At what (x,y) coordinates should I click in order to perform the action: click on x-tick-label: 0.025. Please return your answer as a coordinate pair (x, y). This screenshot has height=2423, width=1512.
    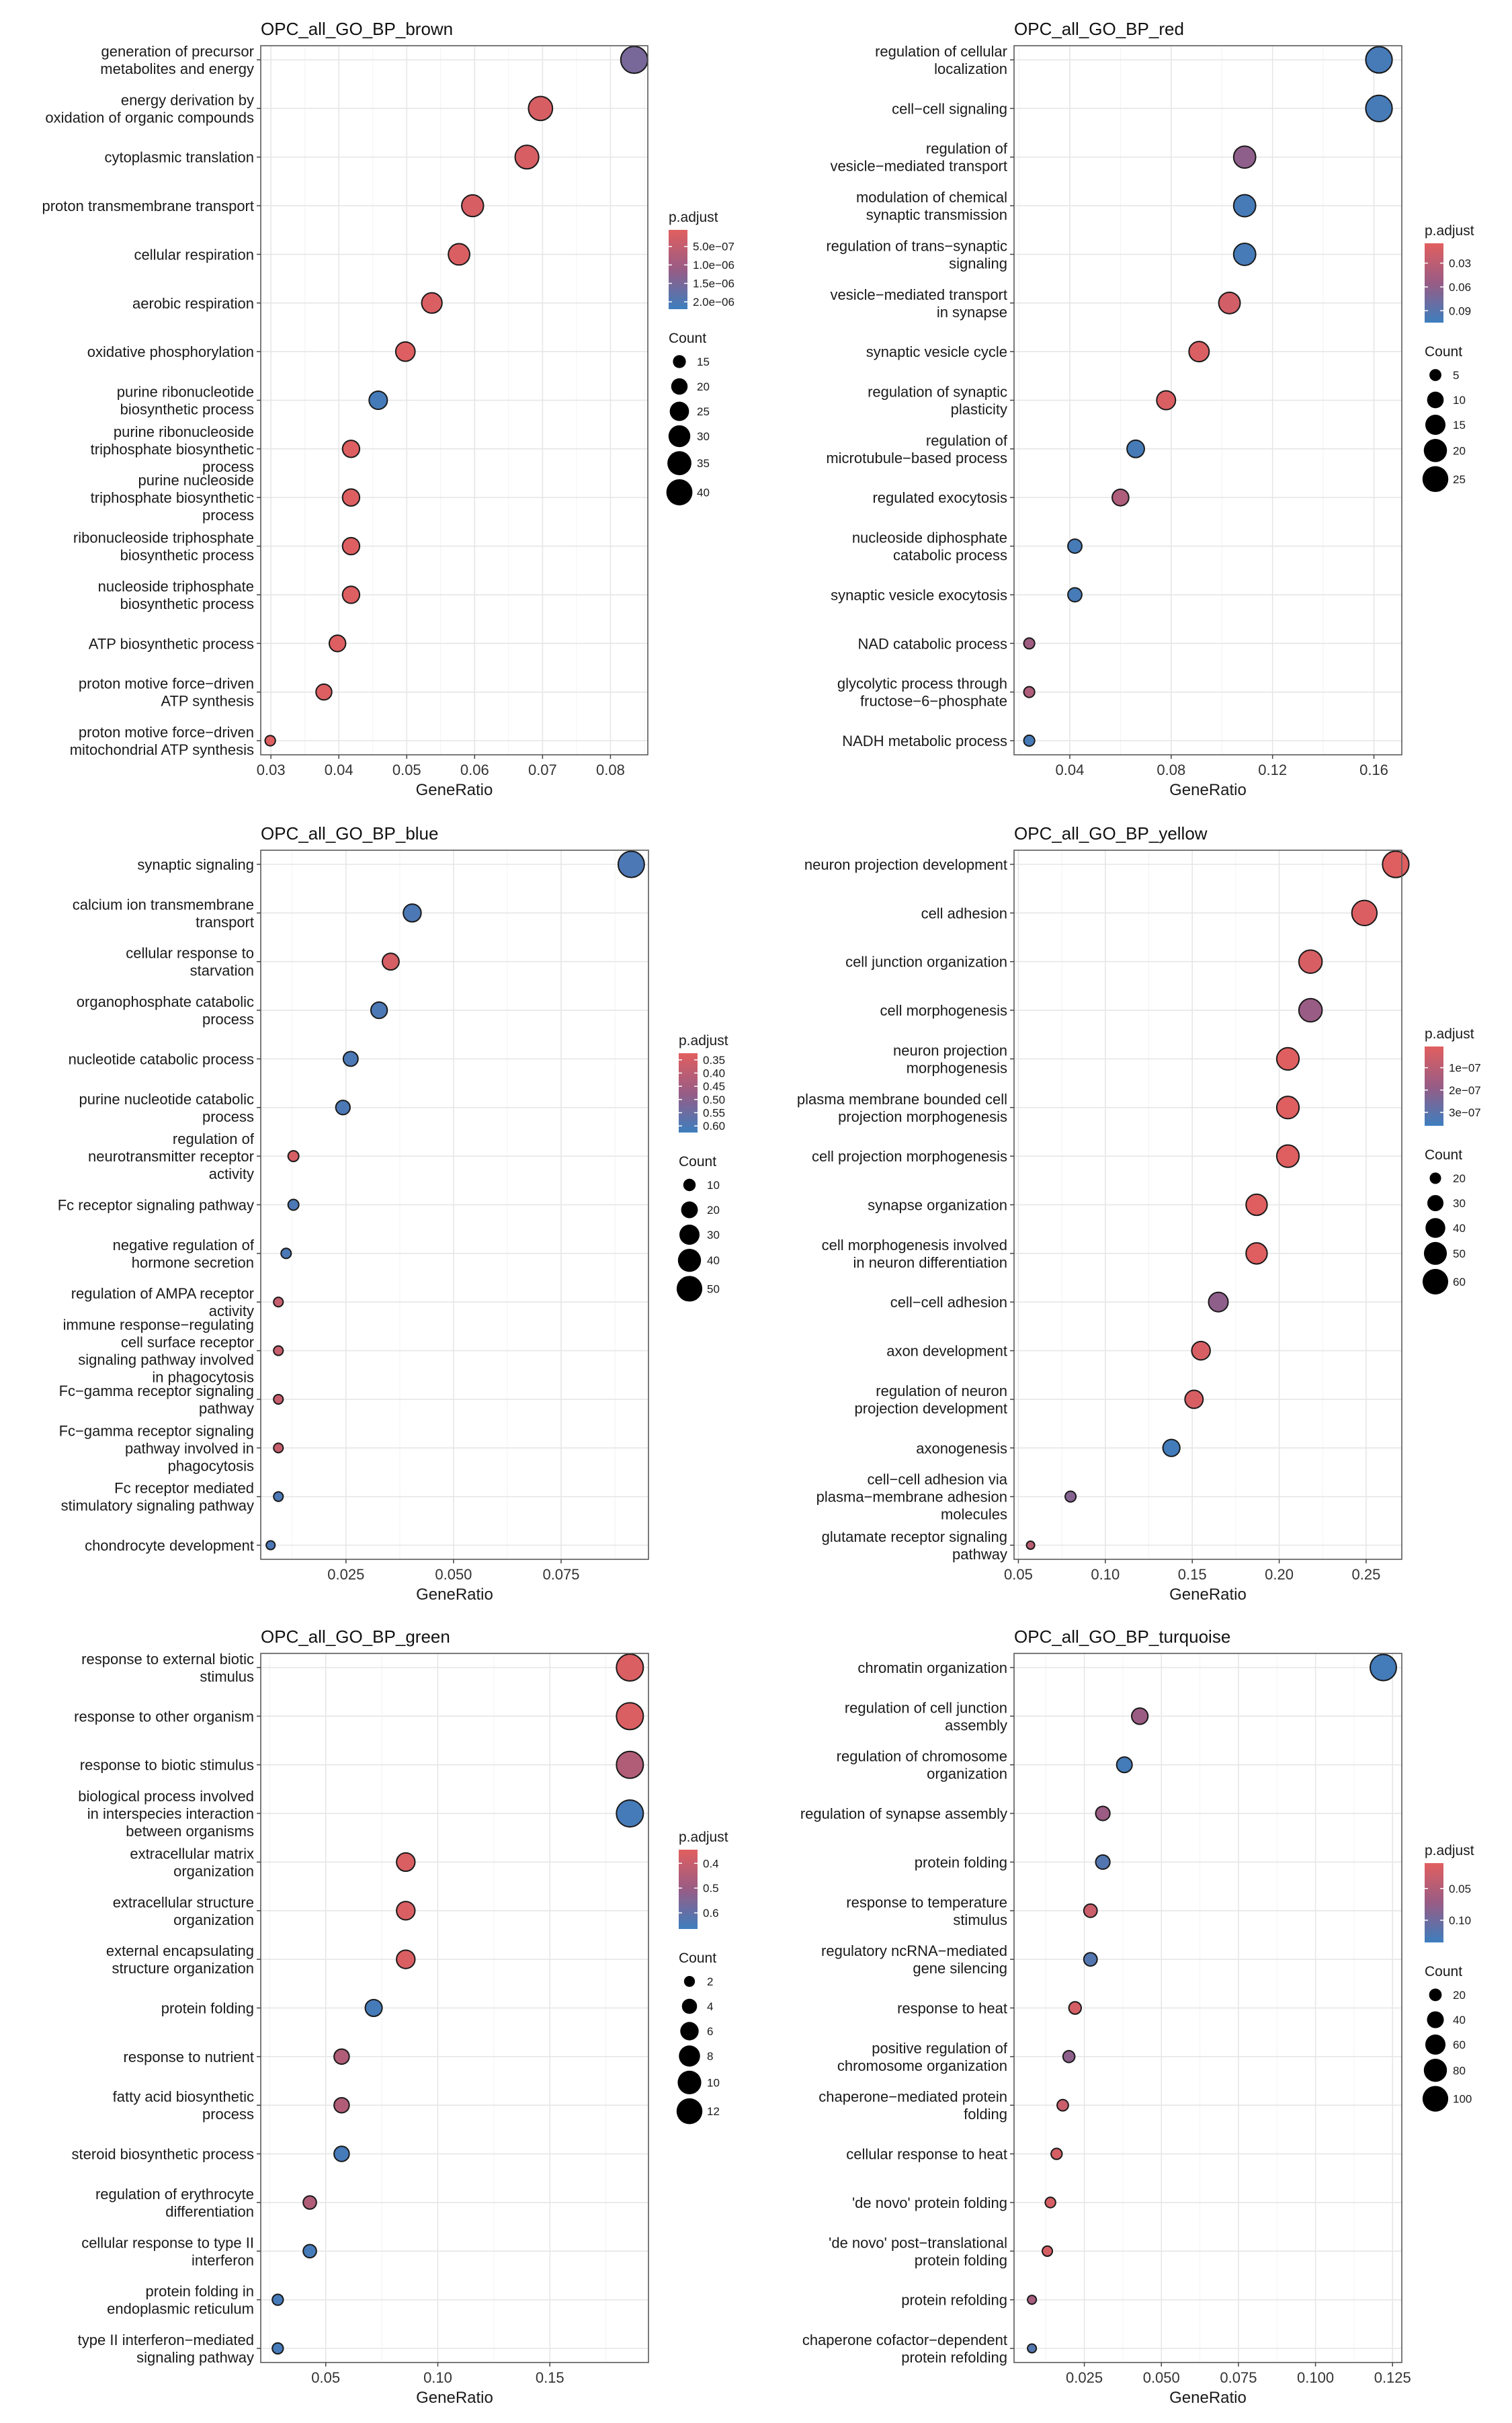
    Looking at the image, I should click on (346, 1574).